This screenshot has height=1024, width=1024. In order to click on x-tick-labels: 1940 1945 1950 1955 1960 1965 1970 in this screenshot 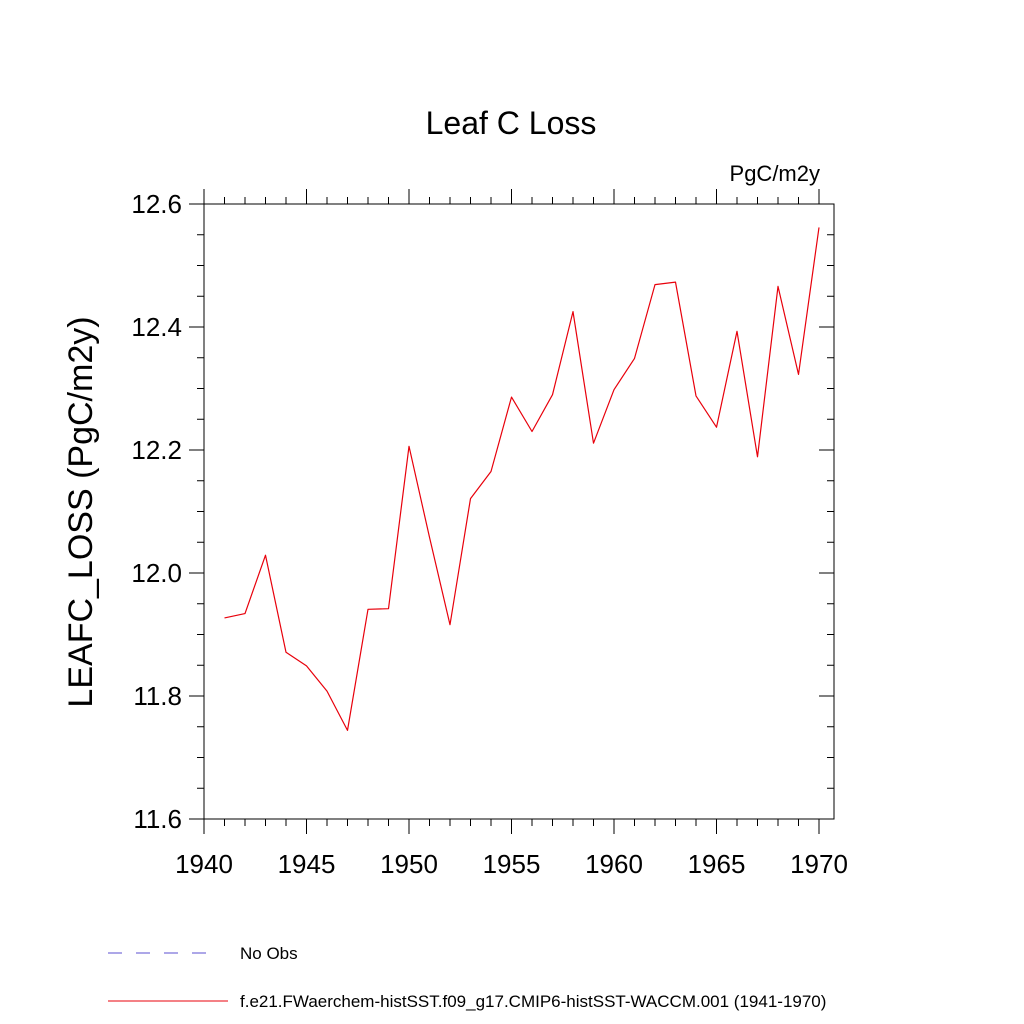, I will do `click(511, 864)`.